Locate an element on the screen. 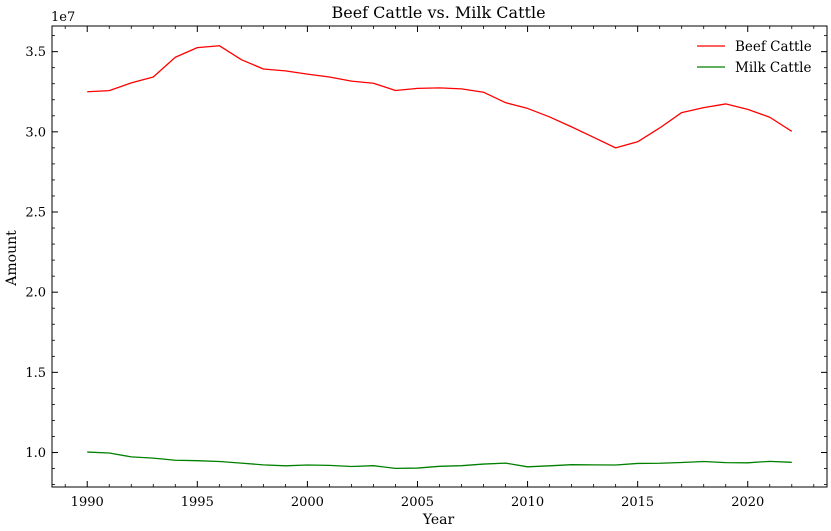  y-tick-label: 2.5 is located at coordinates (35, 213).